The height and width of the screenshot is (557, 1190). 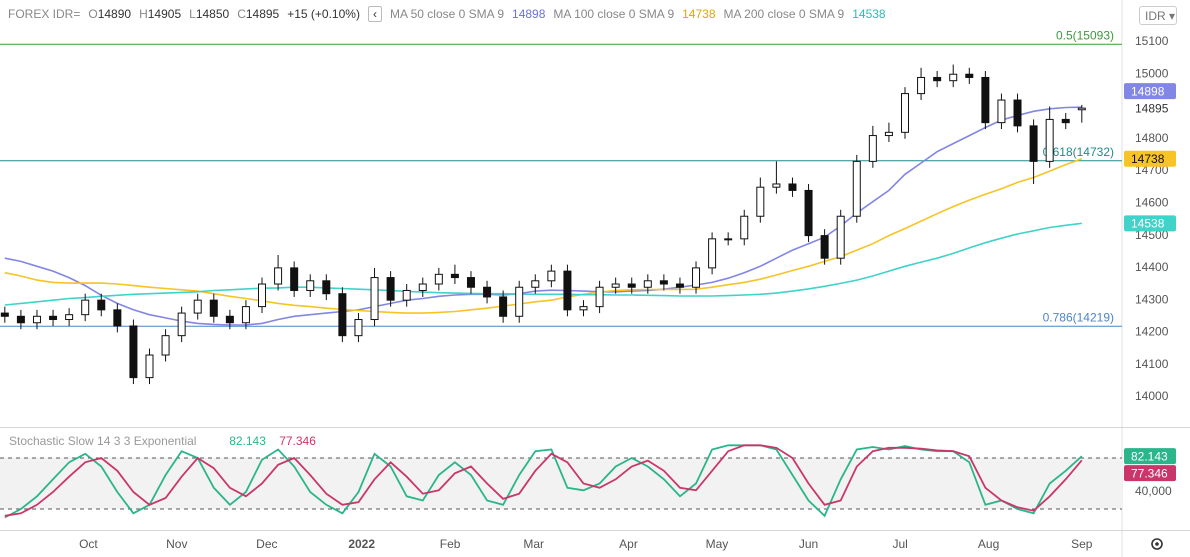 I want to click on currency-dropdown: IDR ▾, so click(x=1158, y=15).